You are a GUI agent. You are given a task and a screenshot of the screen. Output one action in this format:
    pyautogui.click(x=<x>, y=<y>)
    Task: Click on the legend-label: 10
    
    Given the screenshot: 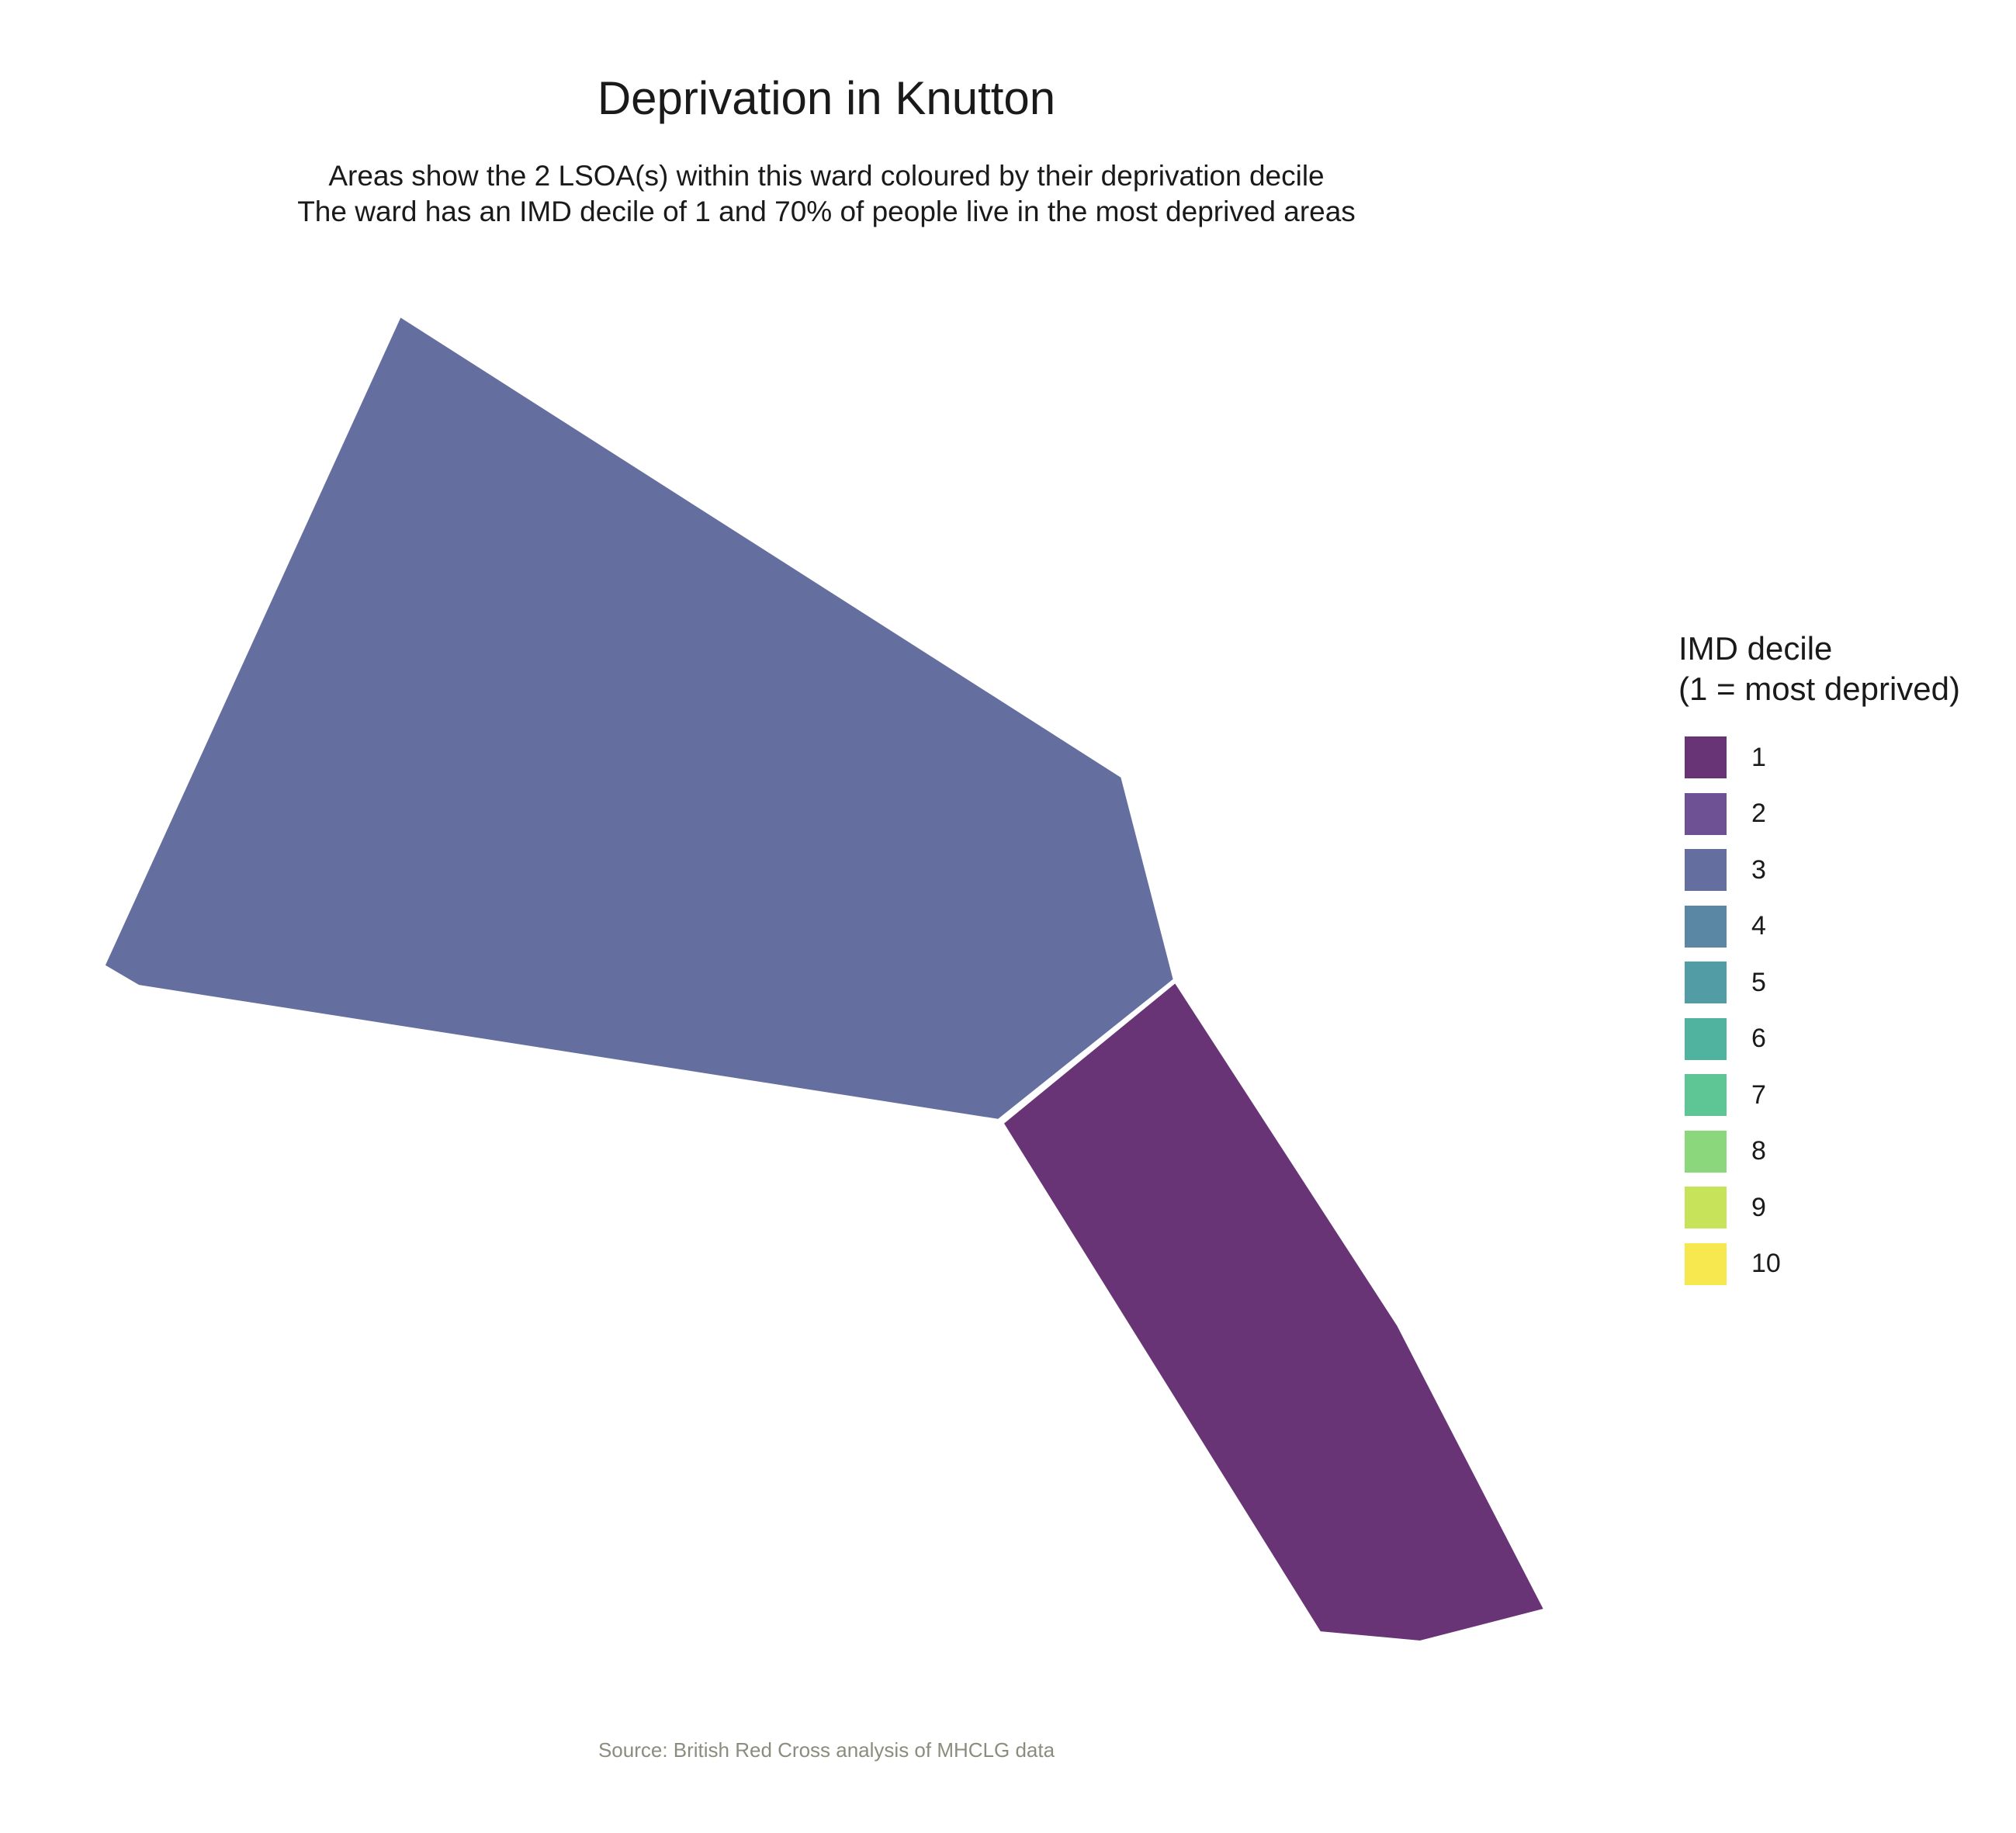 What is the action you would take?
    pyautogui.click(x=1766, y=1264)
    